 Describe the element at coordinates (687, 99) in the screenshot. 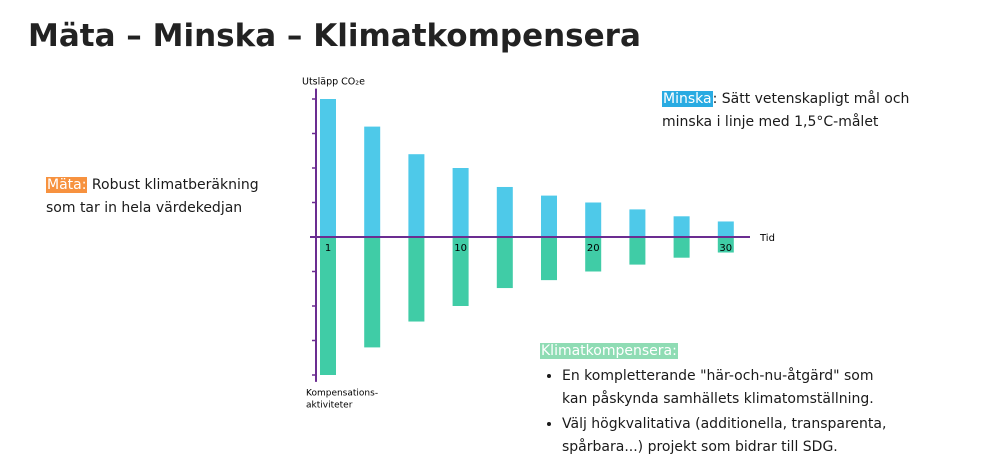

I see `highlight: Minska` at that location.